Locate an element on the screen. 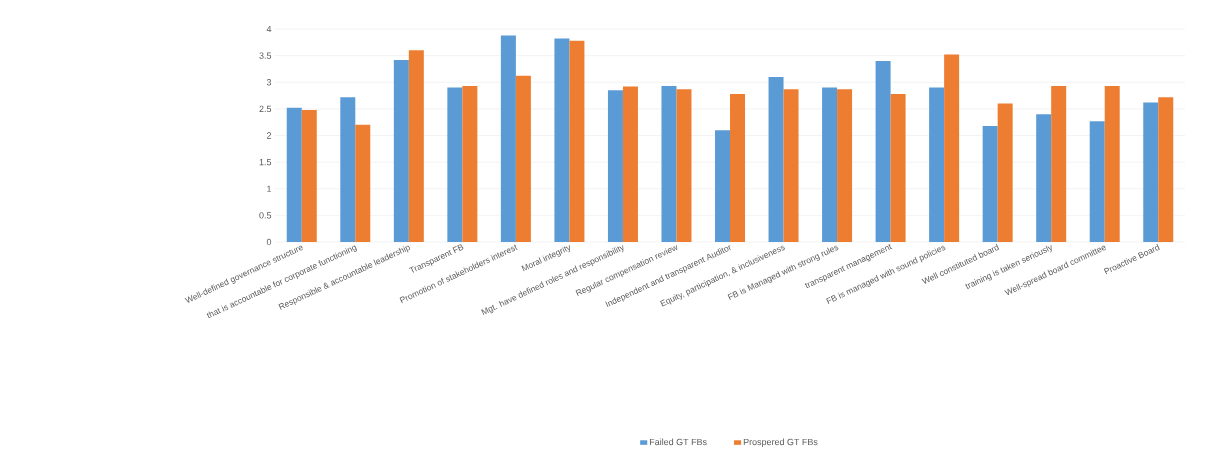 This screenshot has height=472, width=1207. y-tick-label: 1 is located at coordinates (269, 188).